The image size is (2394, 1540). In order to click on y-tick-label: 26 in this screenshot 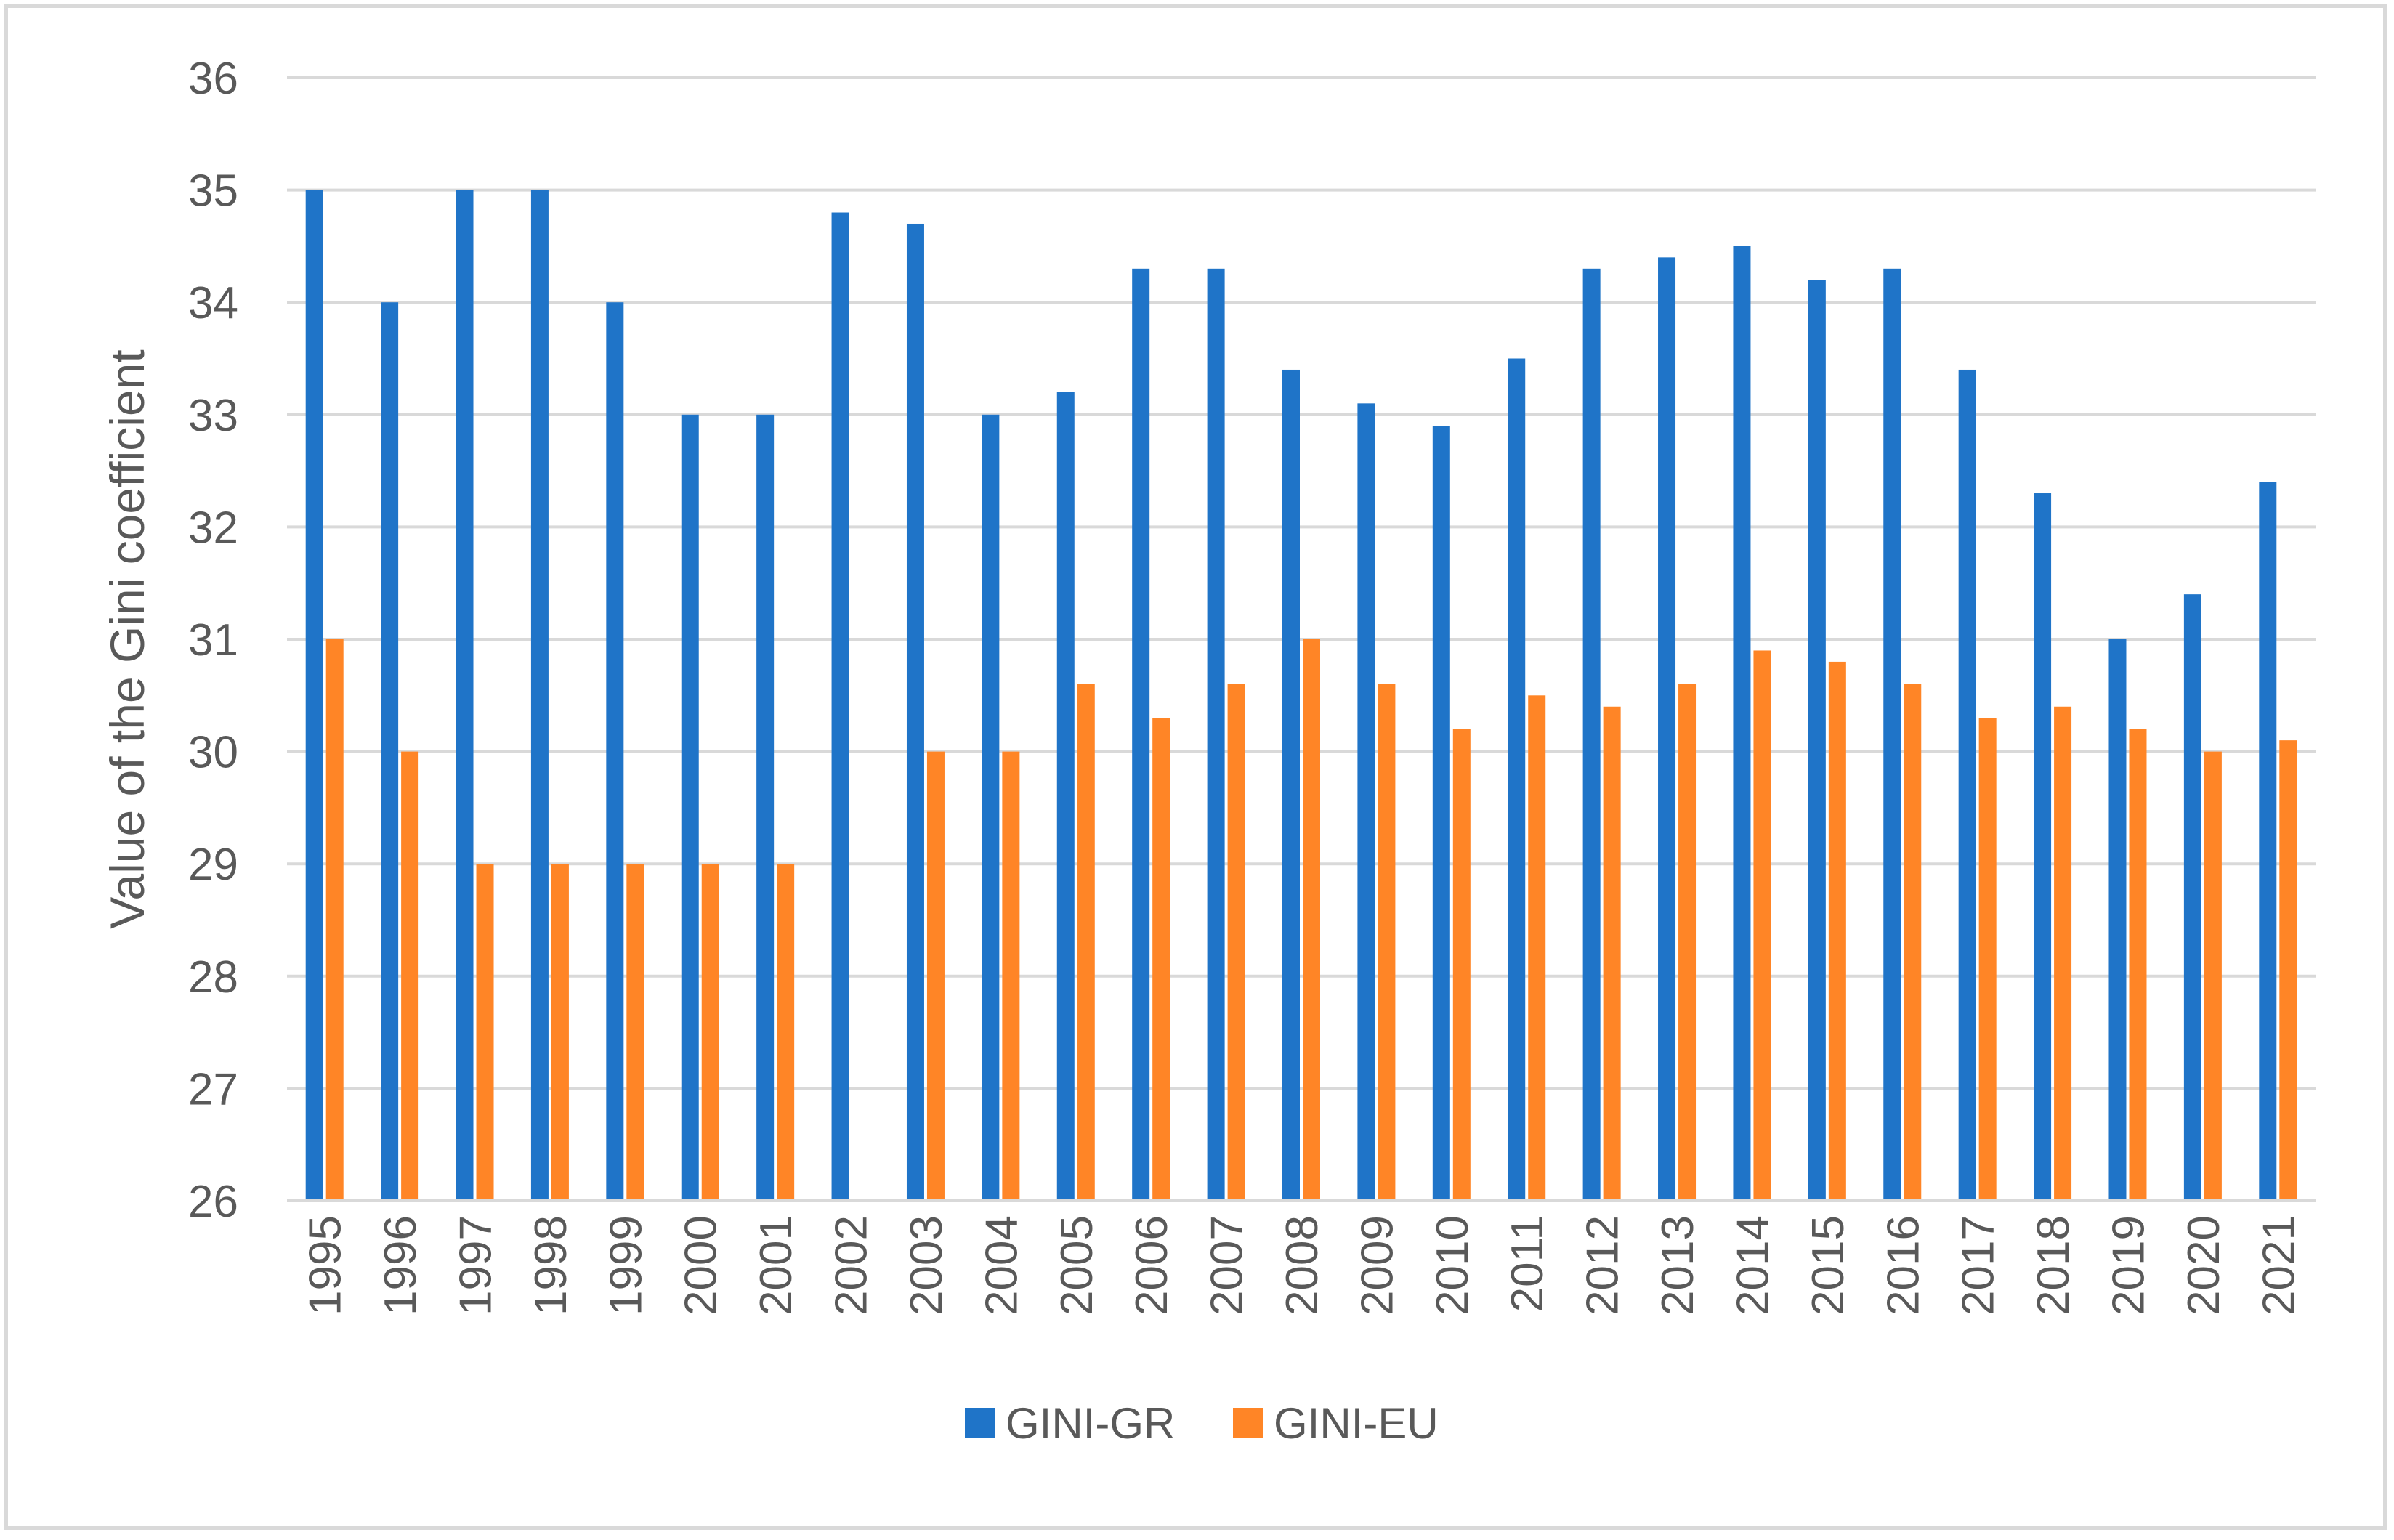, I will do `click(213, 1202)`.